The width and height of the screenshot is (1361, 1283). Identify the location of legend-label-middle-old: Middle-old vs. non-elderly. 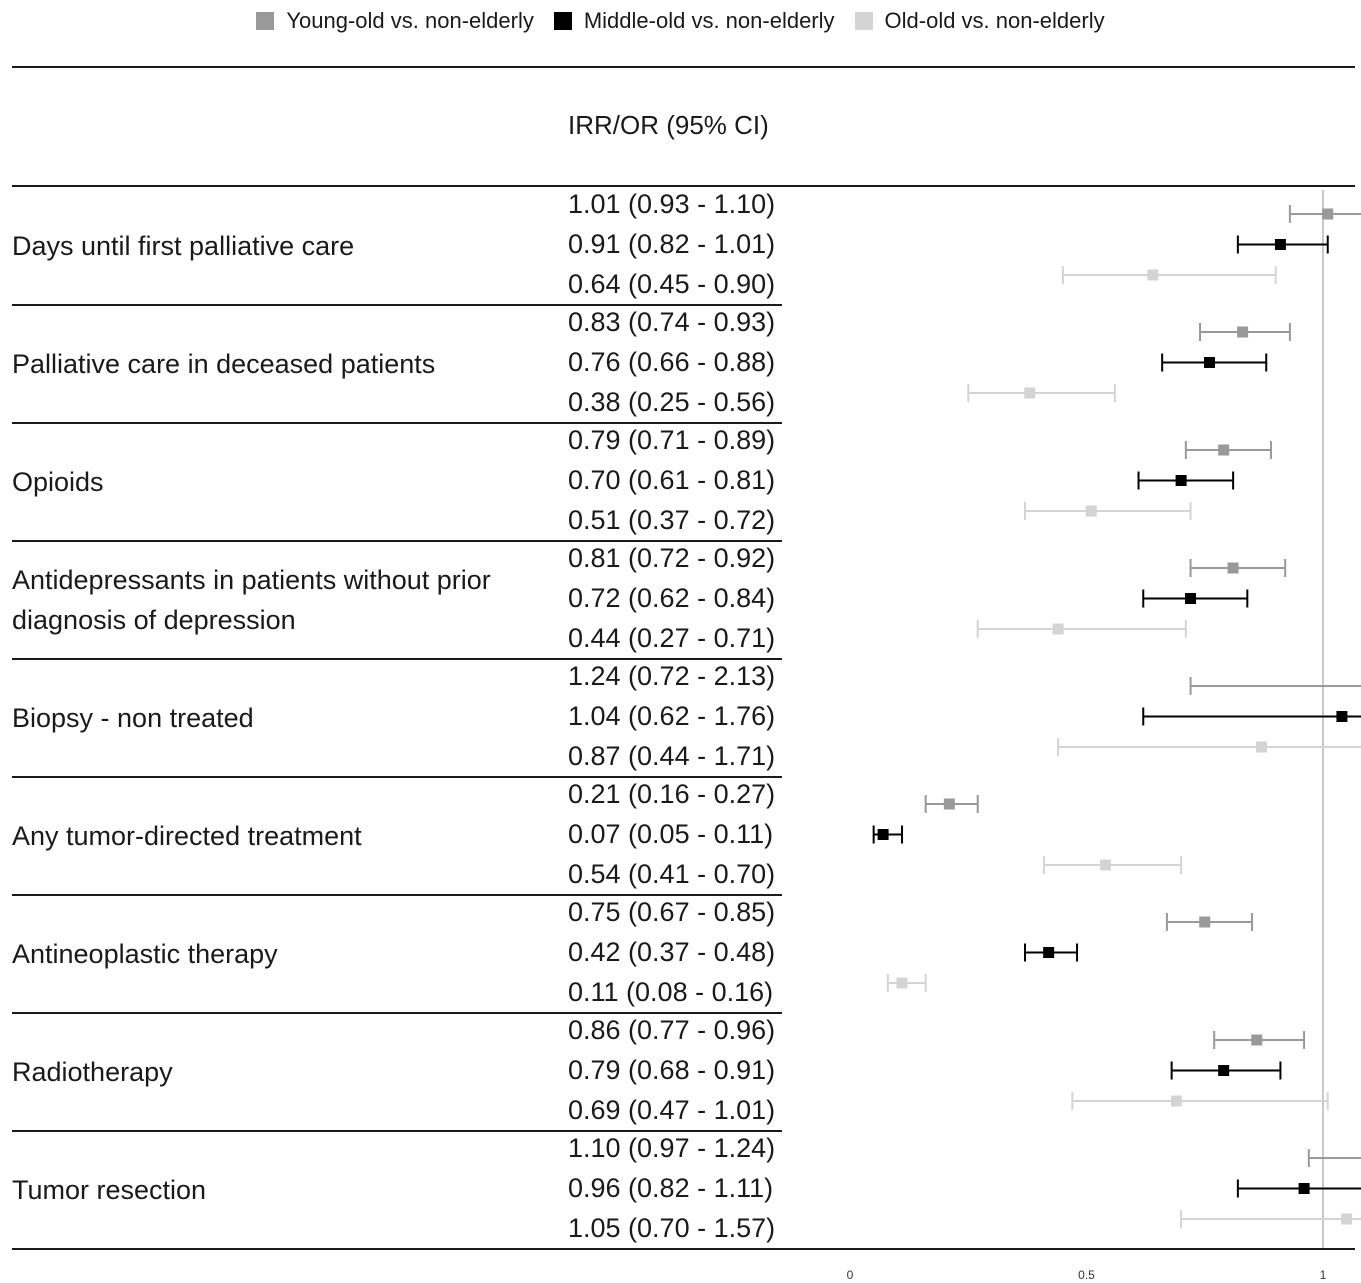
(709, 20).